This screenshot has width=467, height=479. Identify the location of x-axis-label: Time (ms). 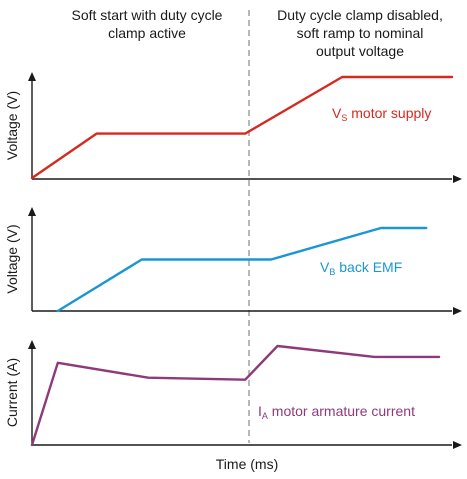
(247, 464).